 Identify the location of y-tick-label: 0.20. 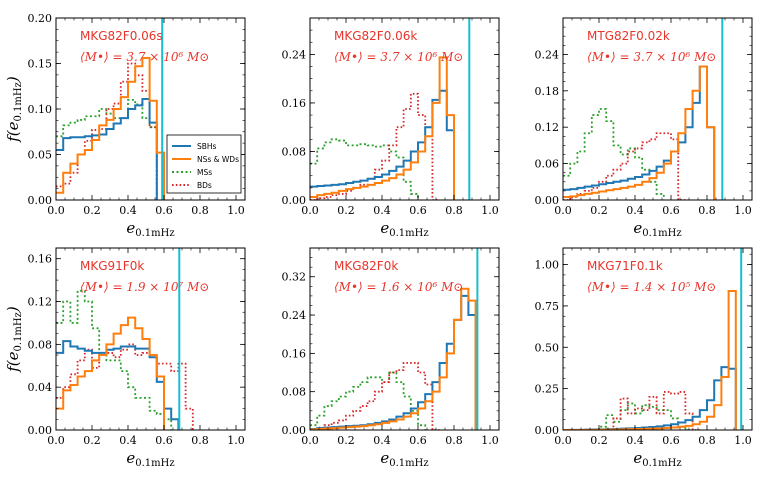
(40, 18).